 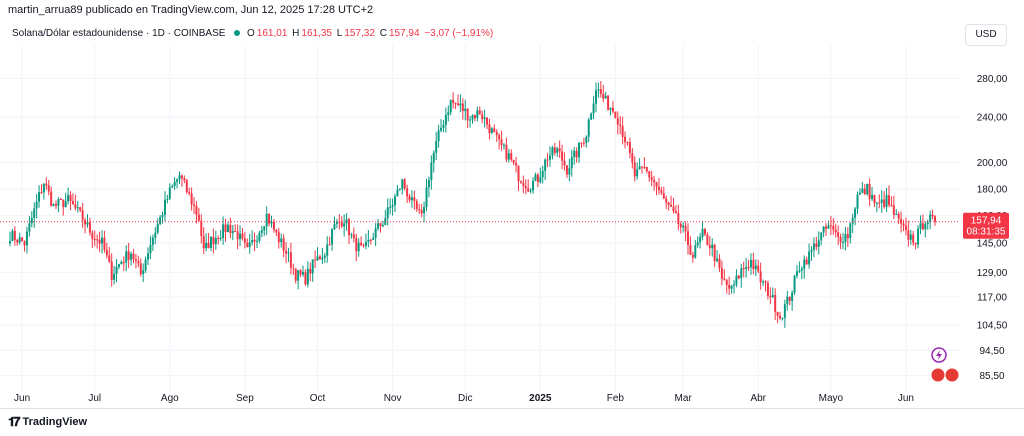 I want to click on tradingview-logo: 𝟏𝟕 TradingView, so click(x=47, y=422).